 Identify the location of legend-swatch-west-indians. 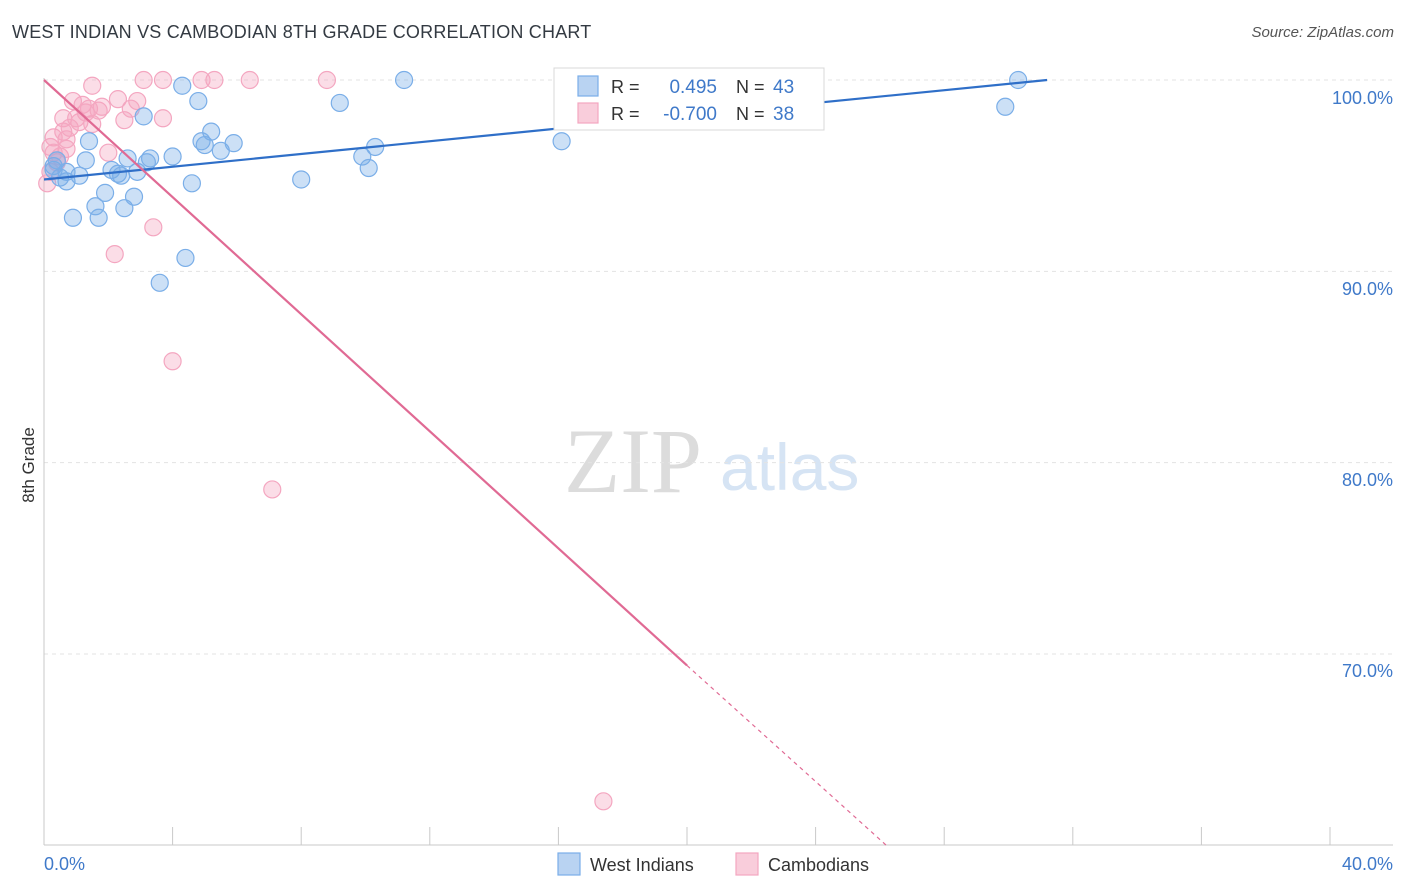
(588, 86).